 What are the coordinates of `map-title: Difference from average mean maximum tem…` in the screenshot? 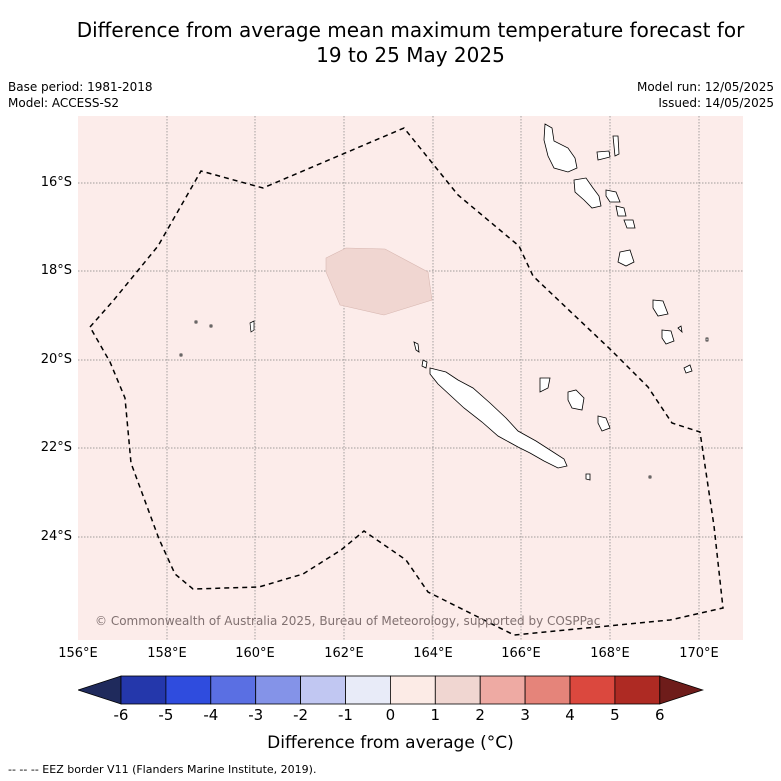 It's located at (410, 43).